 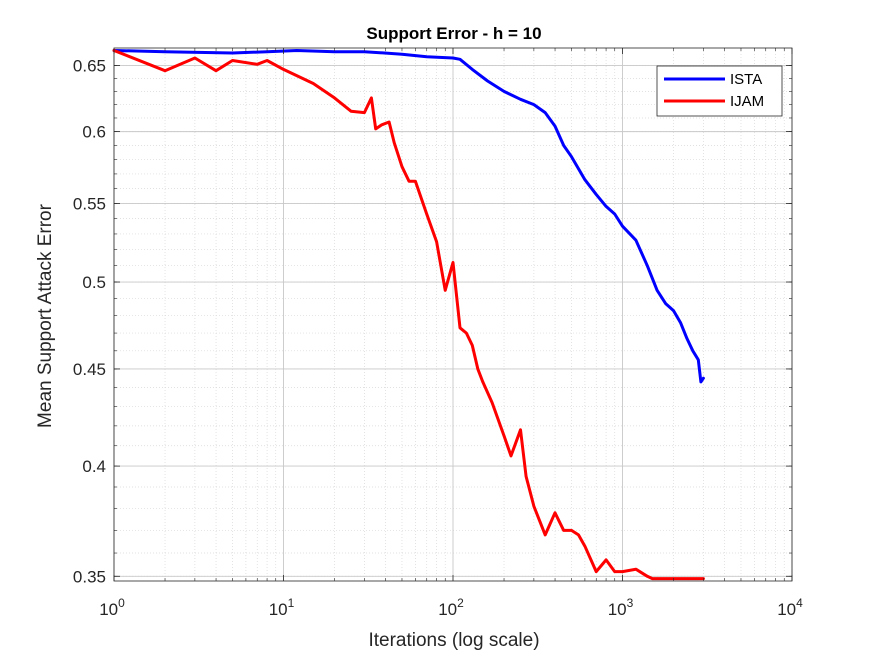 What do you see at coordinates (89, 66) in the screenshot?
I see `y-tick-label: 0.65` at bounding box center [89, 66].